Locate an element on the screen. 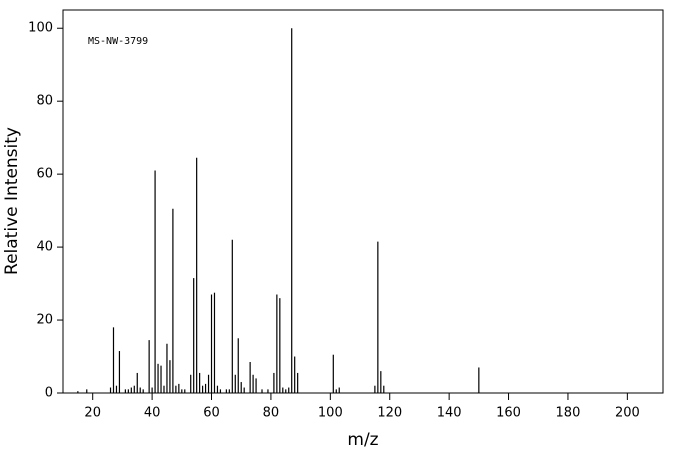 The height and width of the screenshot is (455, 676). y-tick-label: 80 is located at coordinates (44, 101).